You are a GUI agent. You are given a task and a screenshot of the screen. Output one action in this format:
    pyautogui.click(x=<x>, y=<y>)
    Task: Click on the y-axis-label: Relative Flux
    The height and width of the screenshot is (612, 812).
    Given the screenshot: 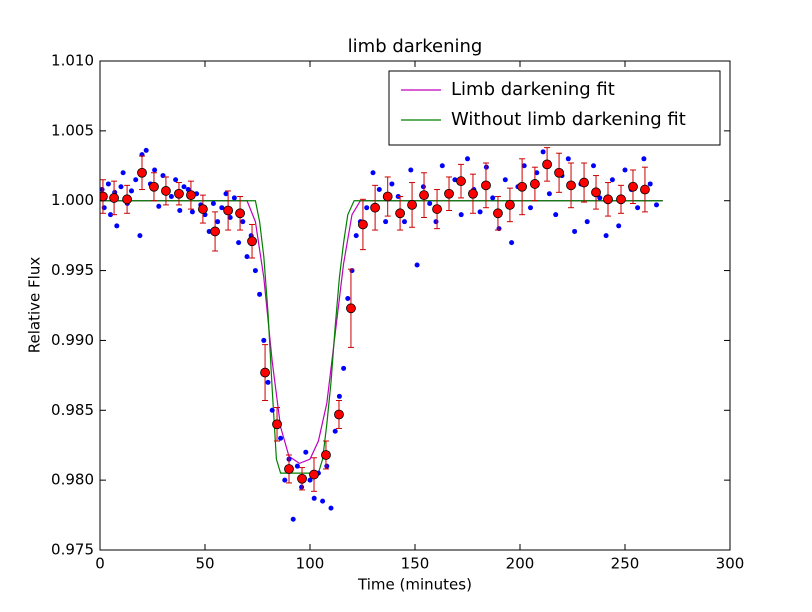 What is the action you would take?
    pyautogui.click(x=35, y=305)
    